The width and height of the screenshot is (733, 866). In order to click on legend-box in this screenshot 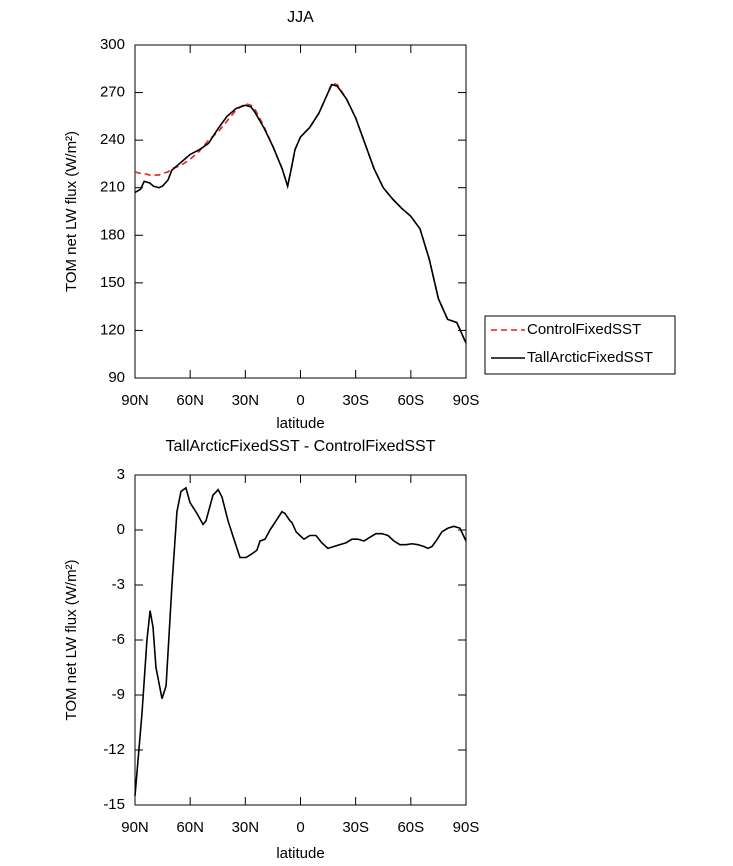, I will do `click(580, 345)`.